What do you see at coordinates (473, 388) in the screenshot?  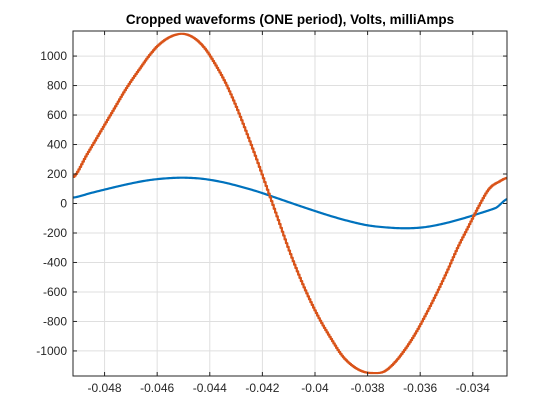 I see `x-tick-label: -0.034` at bounding box center [473, 388].